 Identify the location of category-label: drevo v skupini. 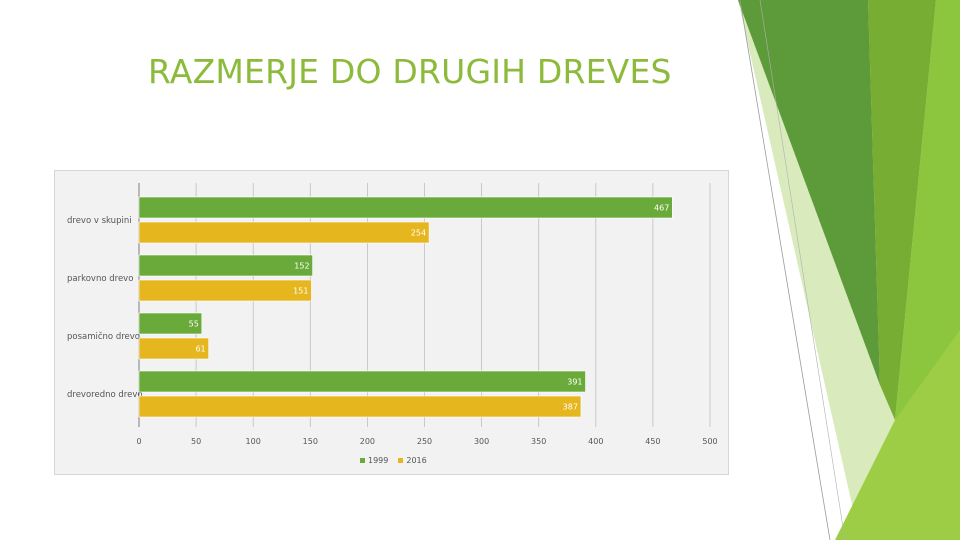
(99, 221).